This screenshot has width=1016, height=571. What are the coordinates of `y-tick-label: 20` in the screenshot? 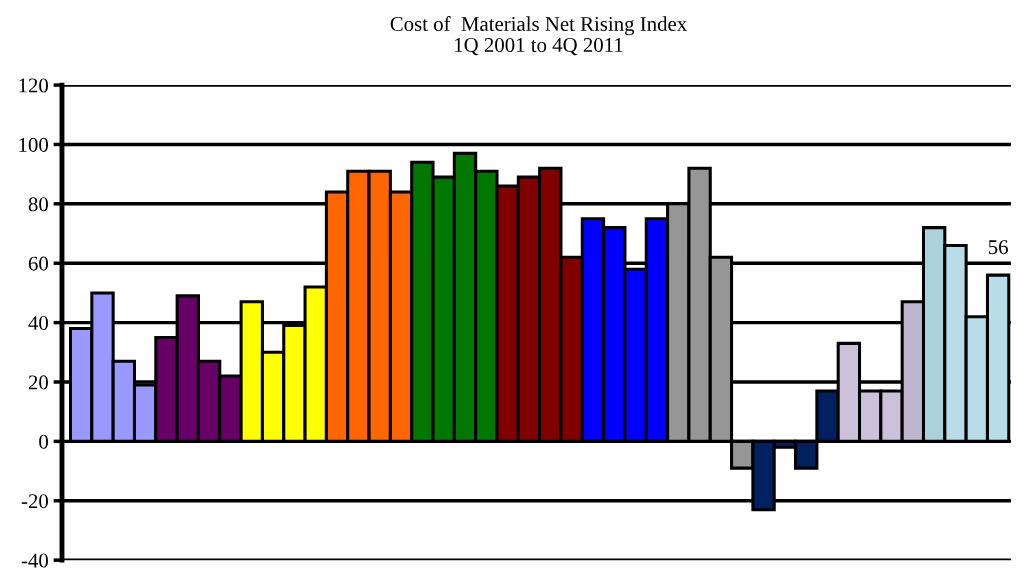 It's located at (38, 382).